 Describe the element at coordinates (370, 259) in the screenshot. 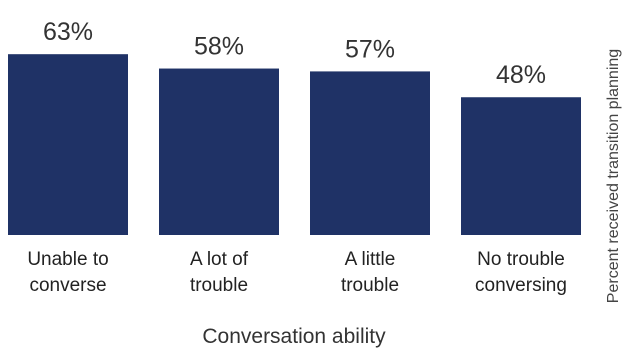

I see `category-label-line: A little` at that location.